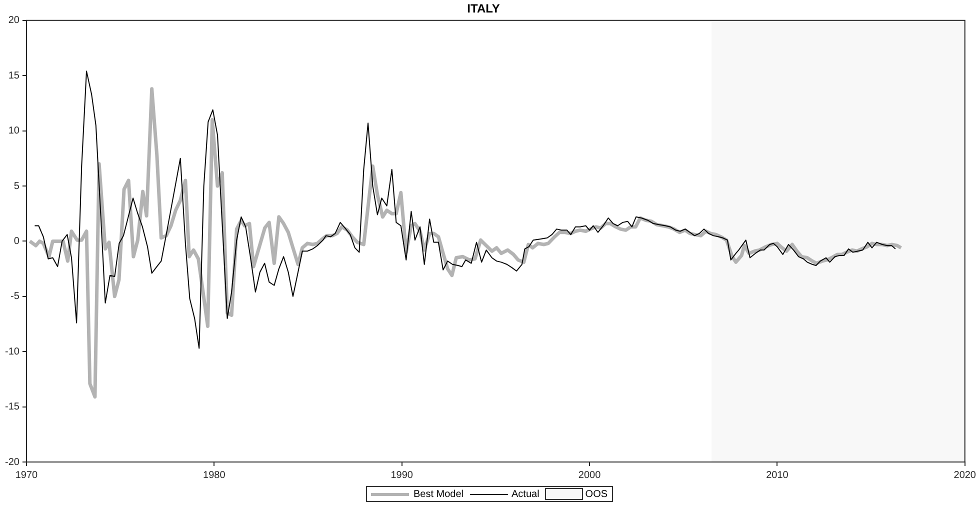  I want to click on y-tick-label: 20, so click(14, 20).